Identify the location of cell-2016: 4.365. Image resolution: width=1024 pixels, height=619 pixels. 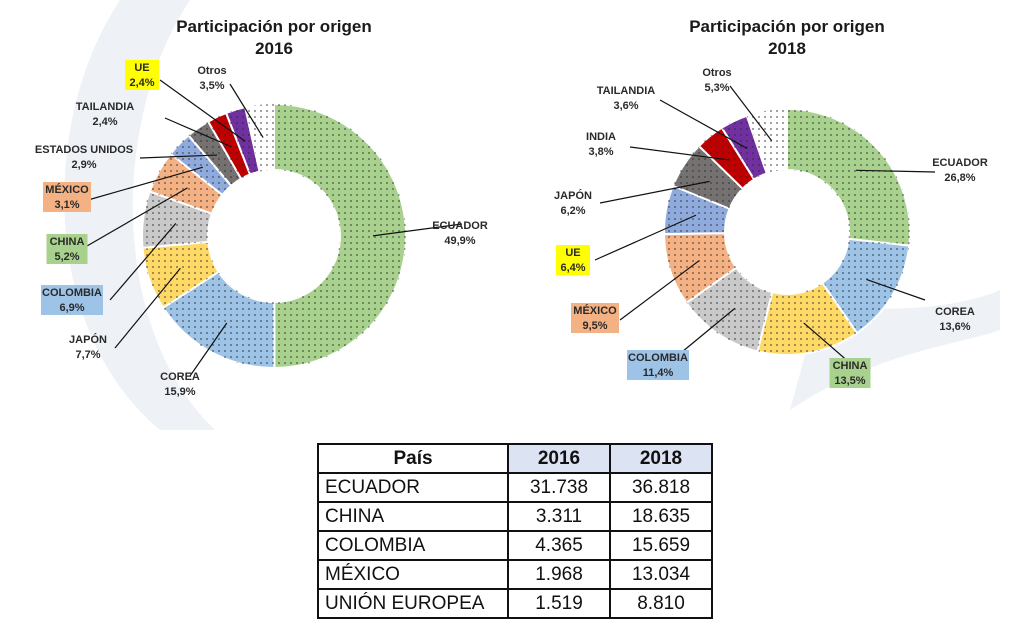
(559, 545).